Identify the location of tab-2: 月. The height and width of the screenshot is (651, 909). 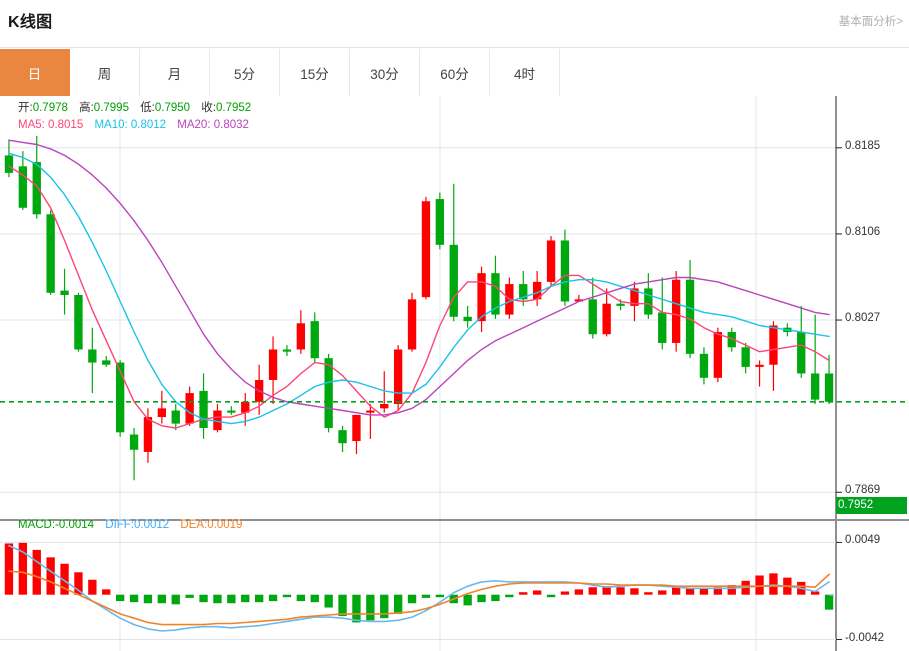
(175, 72).